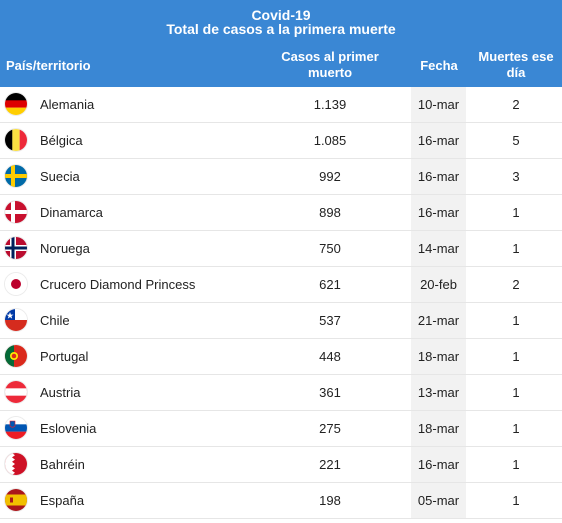  I want to click on germany-flag-icon, so click(16, 104).